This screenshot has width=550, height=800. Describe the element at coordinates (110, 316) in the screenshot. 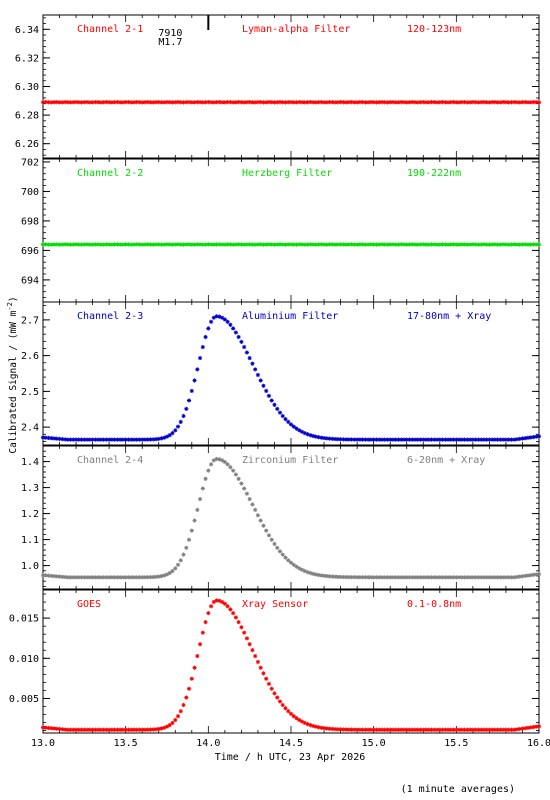

I see `channel-label: Channel 2-3` at that location.